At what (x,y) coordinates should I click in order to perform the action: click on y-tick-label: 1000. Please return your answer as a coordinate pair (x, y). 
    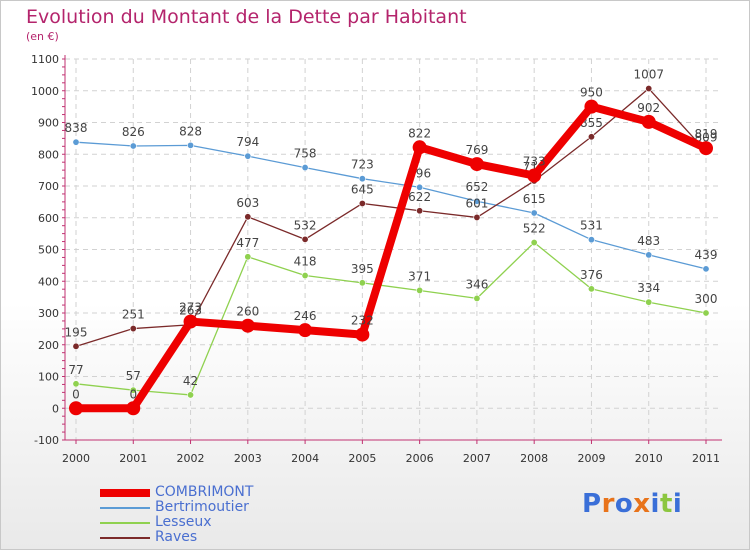
    Looking at the image, I should click on (45, 91).